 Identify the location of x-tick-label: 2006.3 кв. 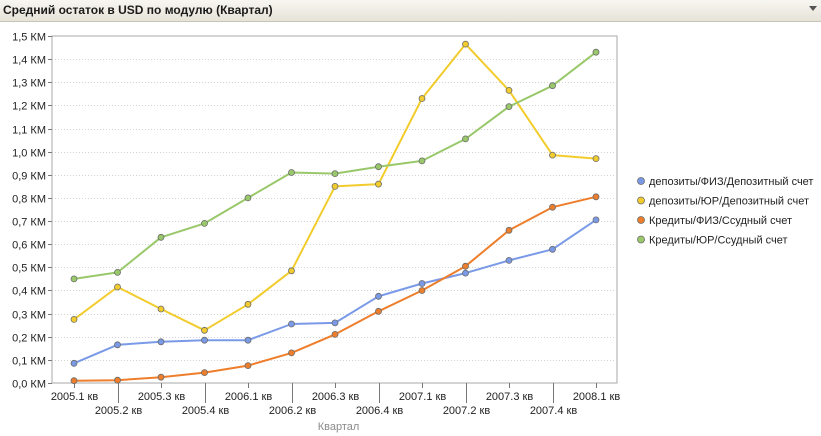
(336, 397).